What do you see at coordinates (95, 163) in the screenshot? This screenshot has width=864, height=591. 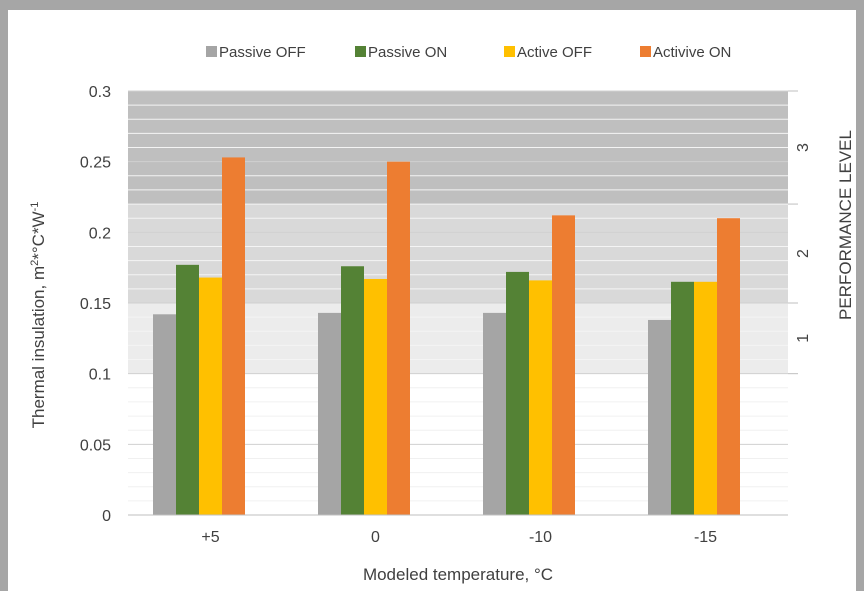 I see `y-tick-label: 0.25` at bounding box center [95, 163].